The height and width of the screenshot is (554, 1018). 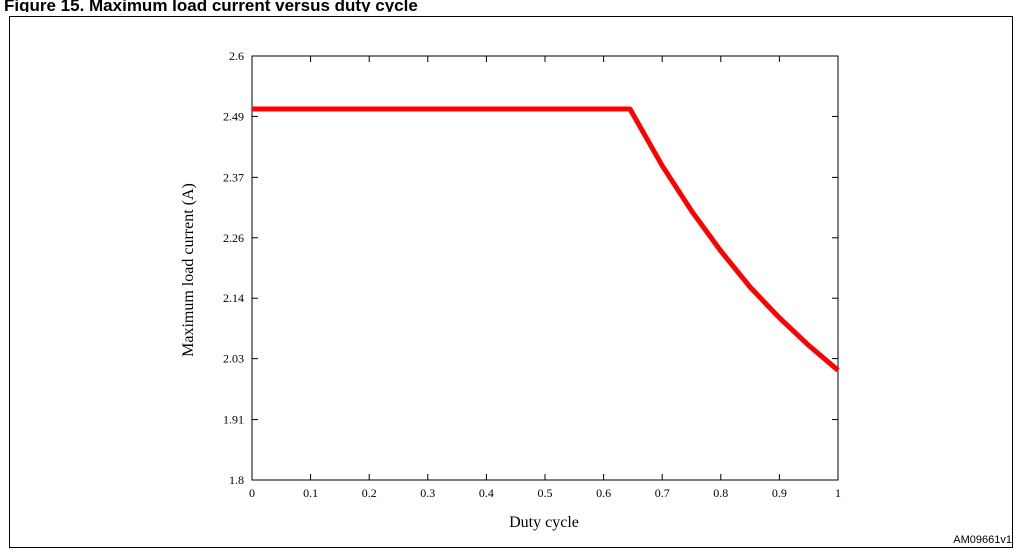 What do you see at coordinates (982, 540) in the screenshot?
I see `figure-code: AM09661v1` at bounding box center [982, 540].